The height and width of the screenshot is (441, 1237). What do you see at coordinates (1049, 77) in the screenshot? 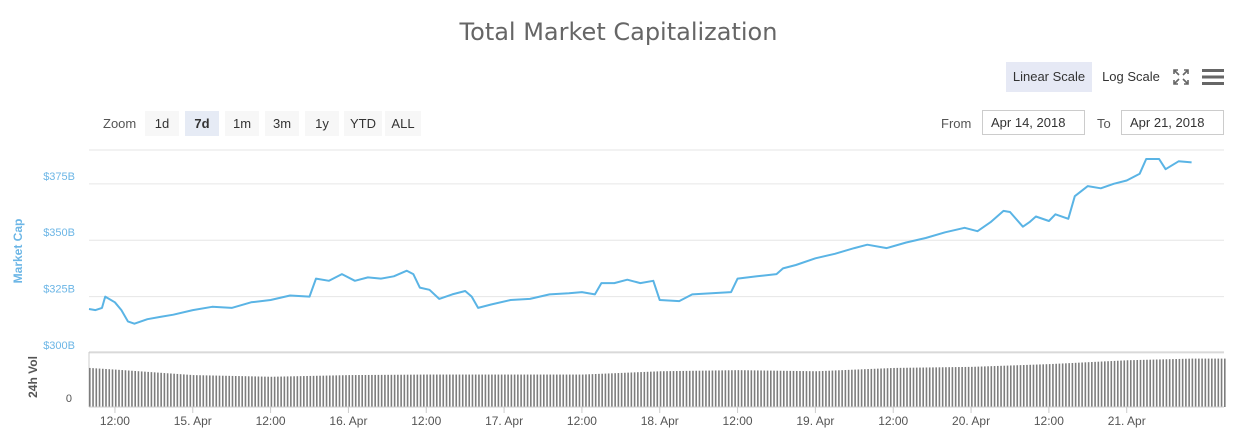
I see `linear-scale-button: Linear Scale` at bounding box center [1049, 77].